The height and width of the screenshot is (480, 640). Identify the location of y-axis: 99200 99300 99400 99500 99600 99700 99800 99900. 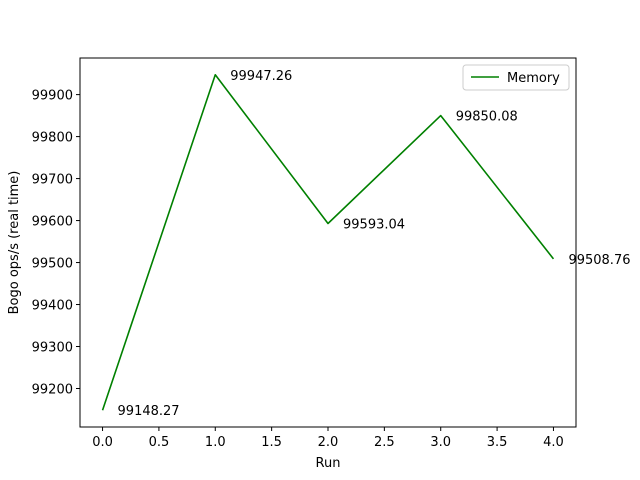
(56, 243).